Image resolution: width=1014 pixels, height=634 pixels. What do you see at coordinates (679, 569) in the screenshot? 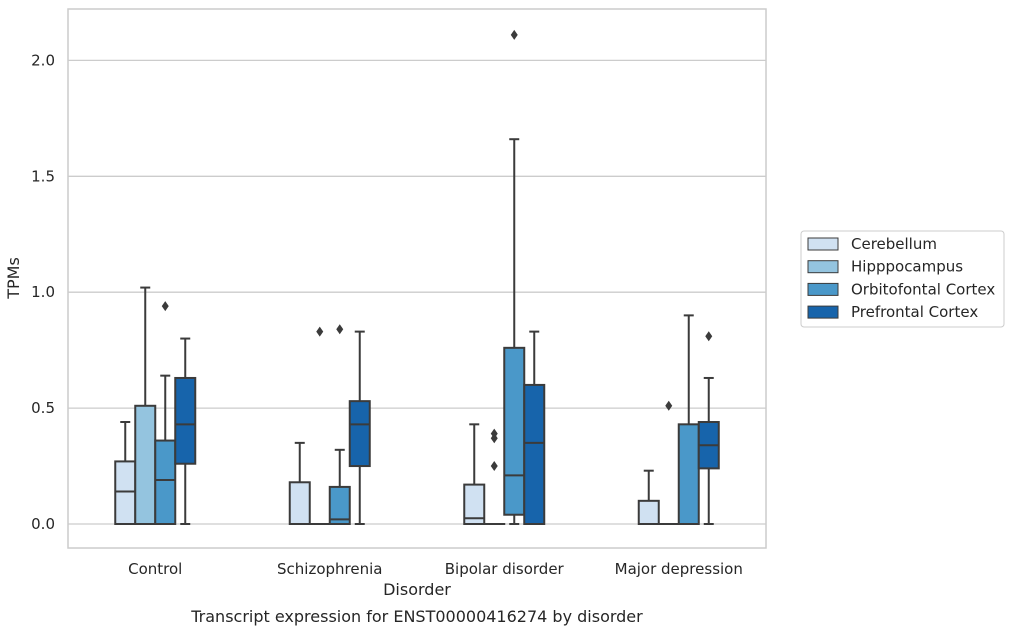
I see `x-tick-label: Major depression` at bounding box center [679, 569].